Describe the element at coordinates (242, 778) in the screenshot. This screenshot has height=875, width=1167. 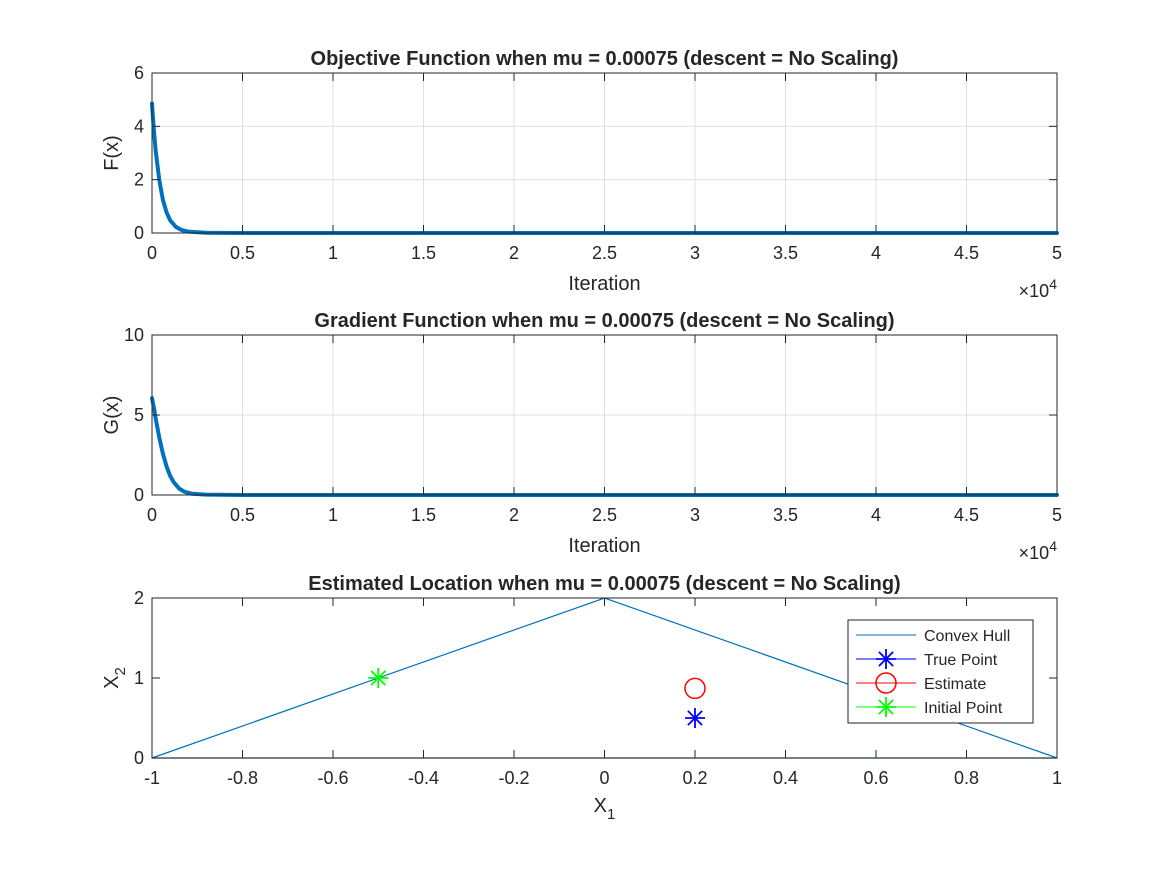
I see `x-tick-label: -0.8` at that location.